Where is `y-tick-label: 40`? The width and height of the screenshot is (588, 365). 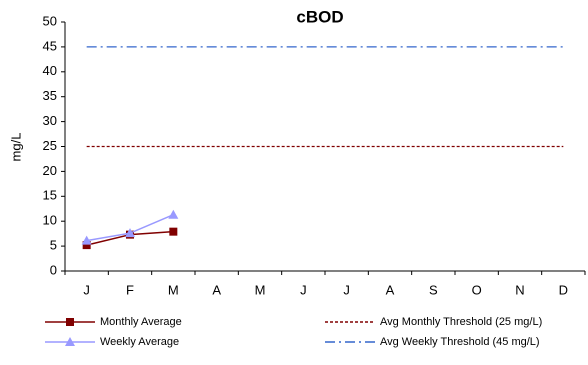 y-tick-label: 40 is located at coordinates (50, 70).